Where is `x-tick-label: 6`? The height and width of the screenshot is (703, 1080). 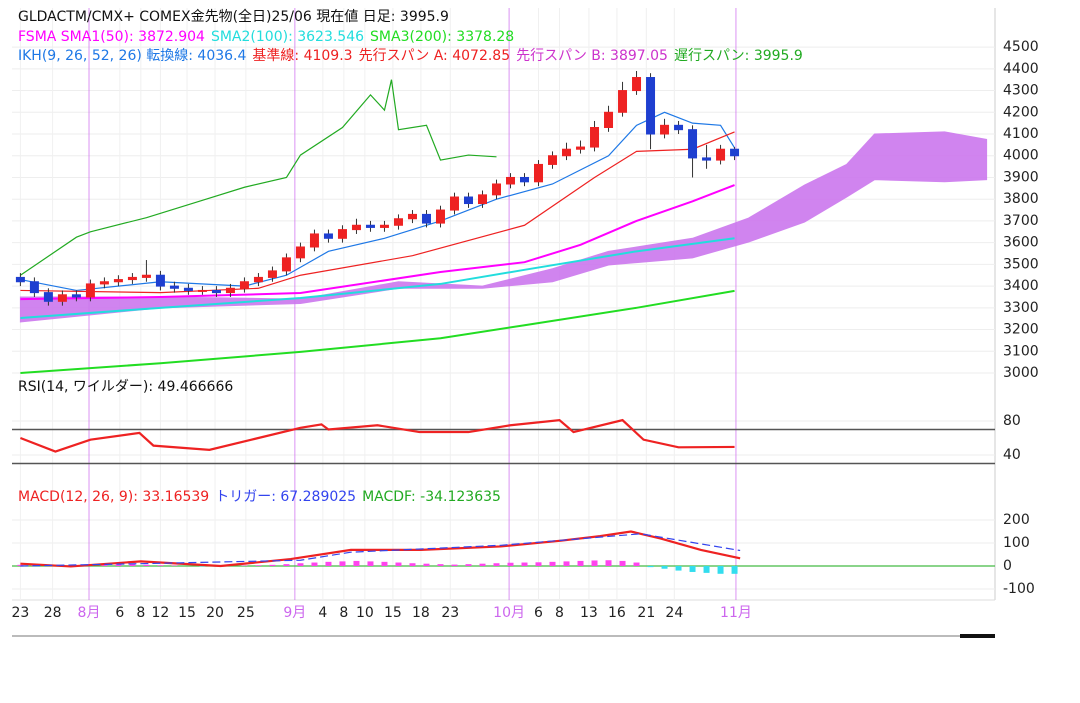
x-tick-label: 6 is located at coordinates (538, 613).